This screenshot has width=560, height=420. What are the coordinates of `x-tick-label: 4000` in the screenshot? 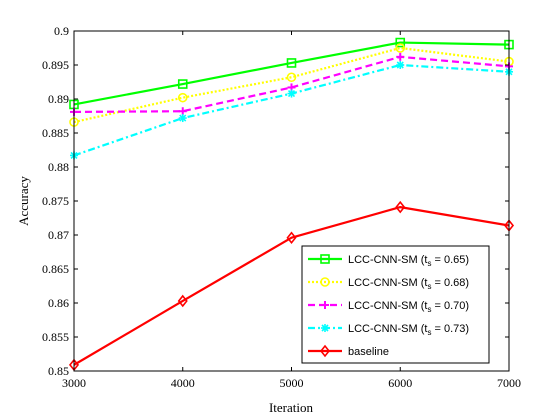 It's located at (183, 383).